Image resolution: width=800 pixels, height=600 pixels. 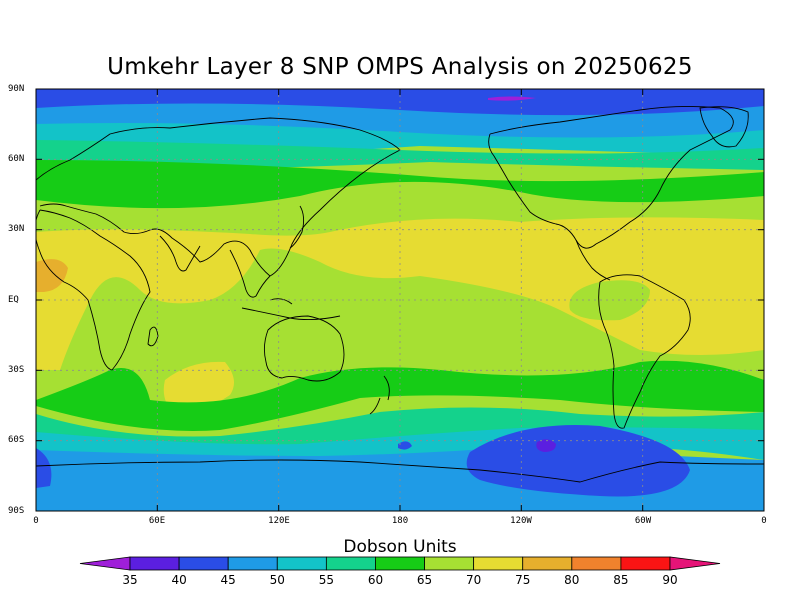 What do you see at coordinates (228, 580) in the screenshot?
I see `colorbar-tick-label: 45` at bounding box center [228, 580].